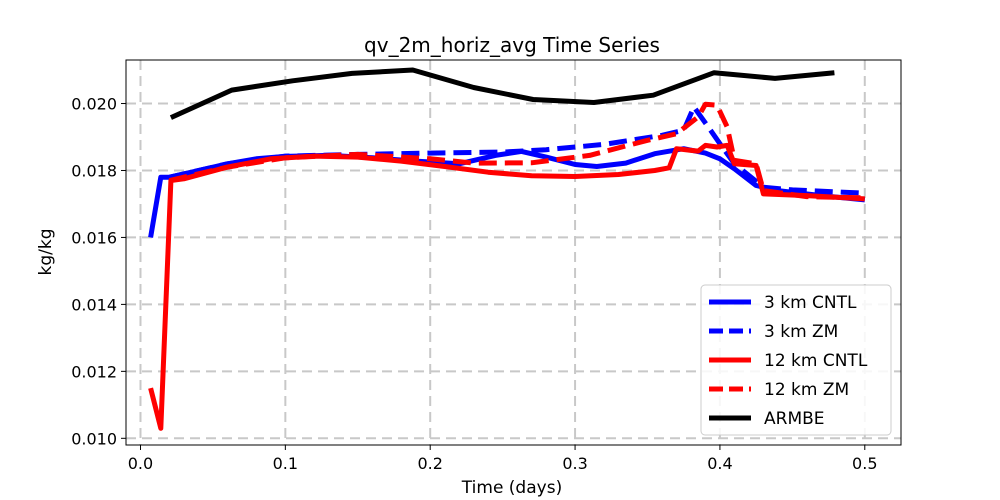  Describe the element at coordinates (98, 271) in the screenshot. I see `y-axis: 0.010 0.012 0.014 0.016 0.018 0.020` at that location.